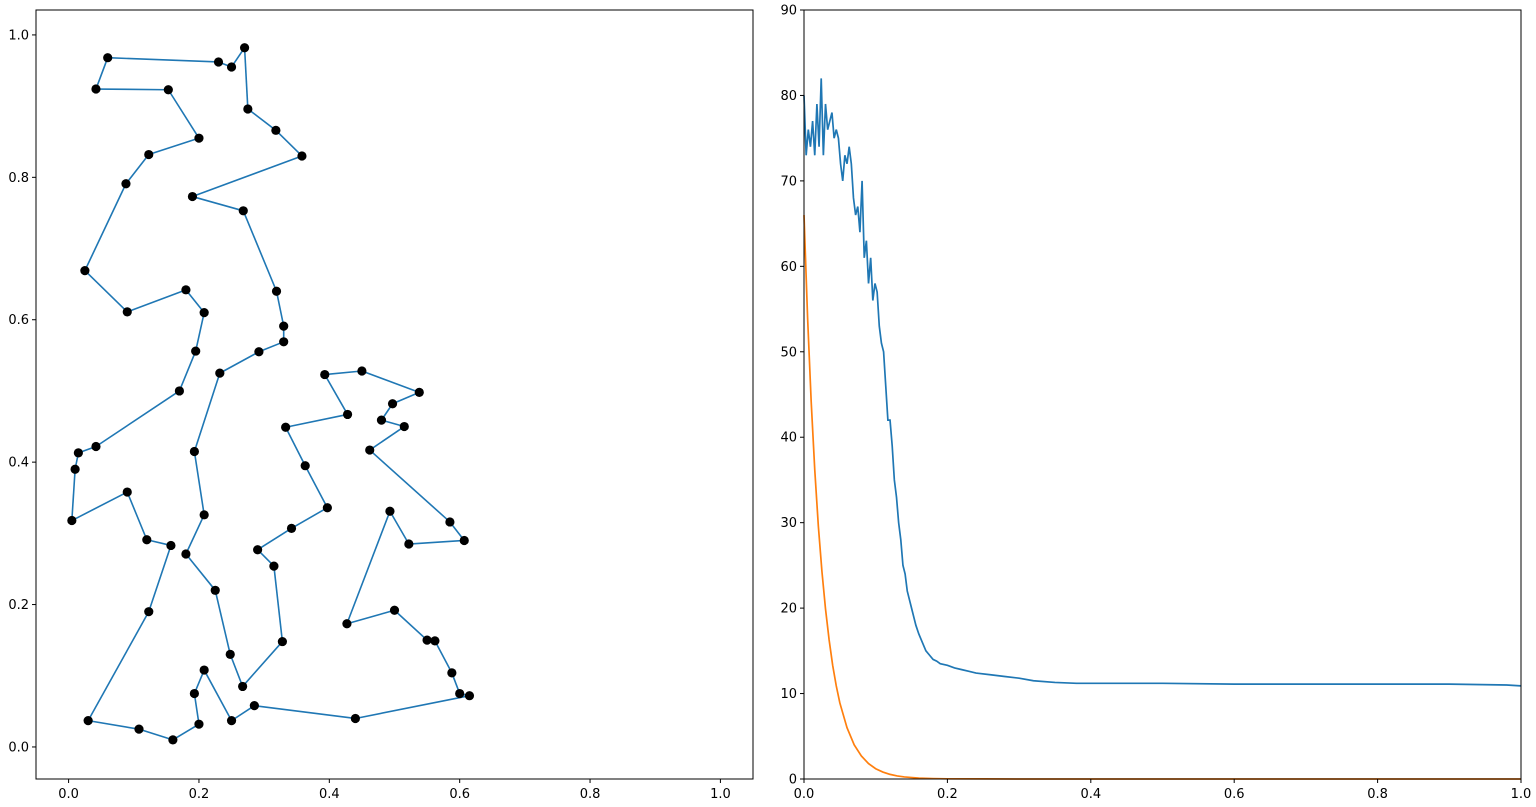  I want to click on tour-plot-y-tick-label: 1.0, so click(18, 35).